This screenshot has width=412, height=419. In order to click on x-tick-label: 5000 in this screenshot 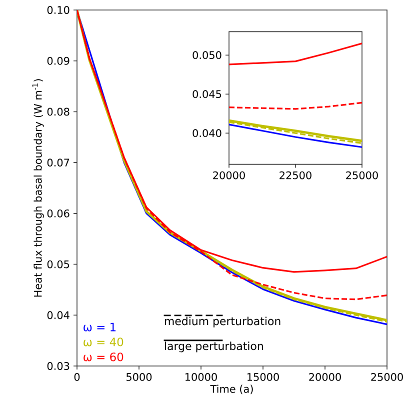, I will do `click(139, 377)`.